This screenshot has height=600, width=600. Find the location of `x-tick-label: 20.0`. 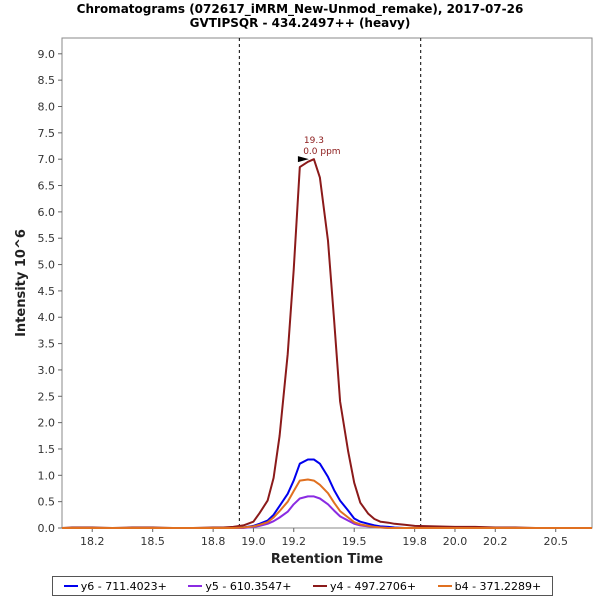

x-tick-label: 20.0 is located at coordinates (455, 541).